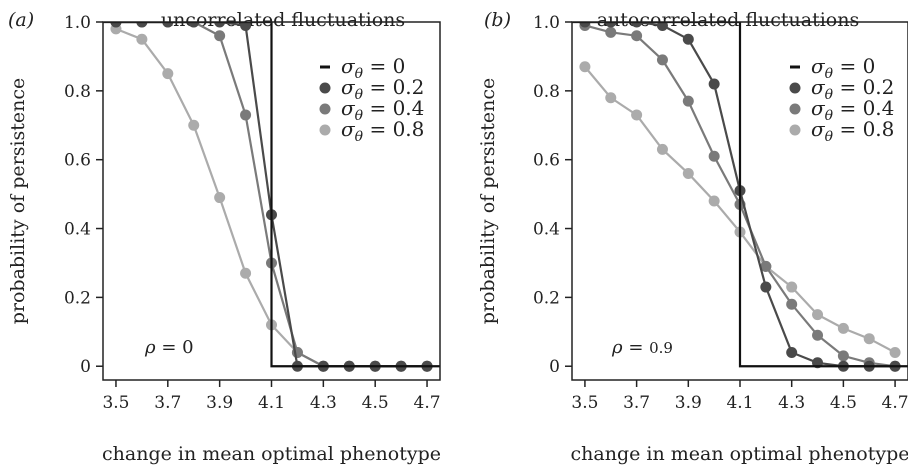  I want to click on panel-label: (b), so click(497, 20).